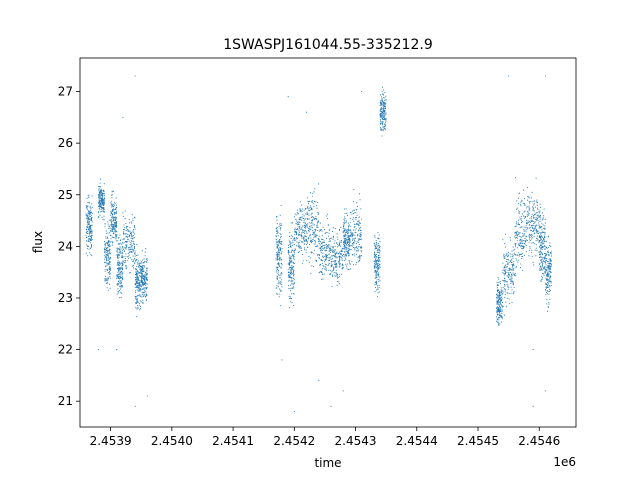  Describe the element at coordinates (327, 45) in the screenshot. I see `chart-title: 1SWASPJ161044.55-335212.9` at that location.